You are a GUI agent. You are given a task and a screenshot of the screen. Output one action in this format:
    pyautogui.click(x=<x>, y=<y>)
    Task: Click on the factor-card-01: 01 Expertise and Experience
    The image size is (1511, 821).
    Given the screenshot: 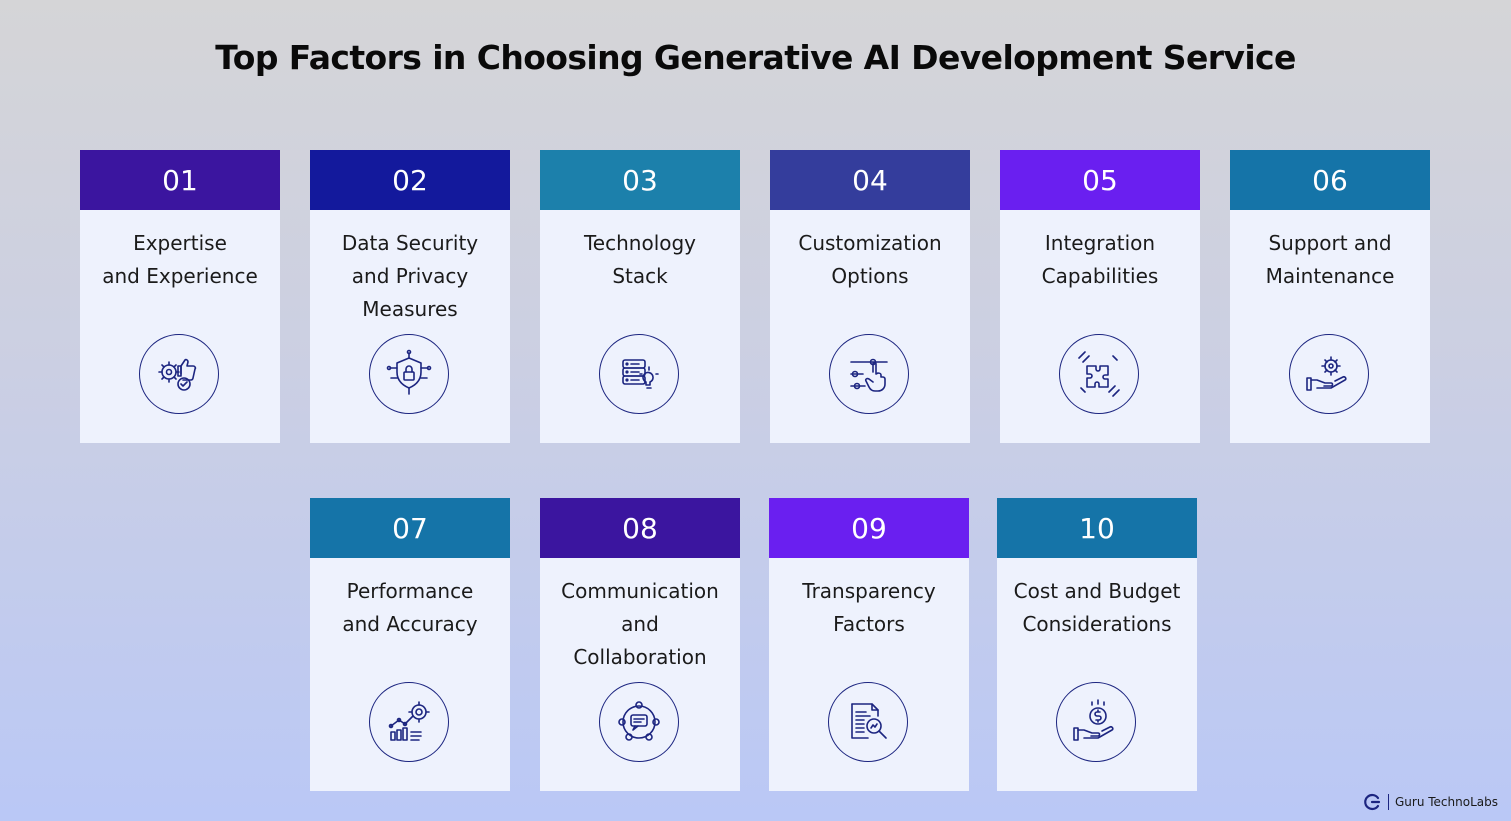 What is the action you would take?
    pyautogui.click(x=180, y=296)
    